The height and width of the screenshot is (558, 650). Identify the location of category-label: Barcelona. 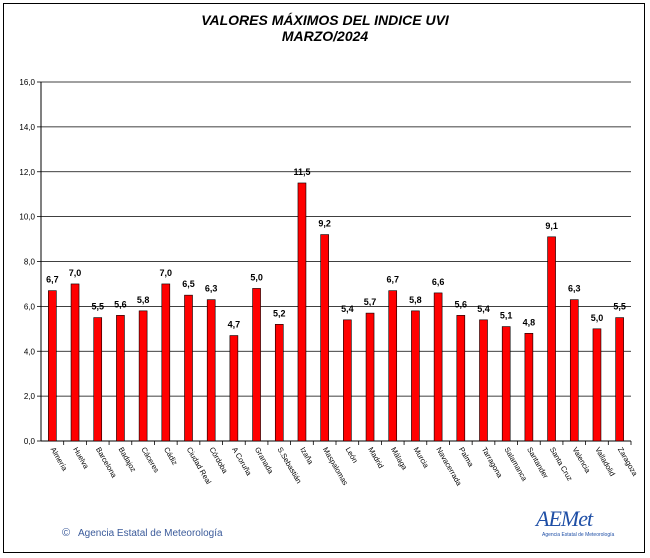
(106, 463).